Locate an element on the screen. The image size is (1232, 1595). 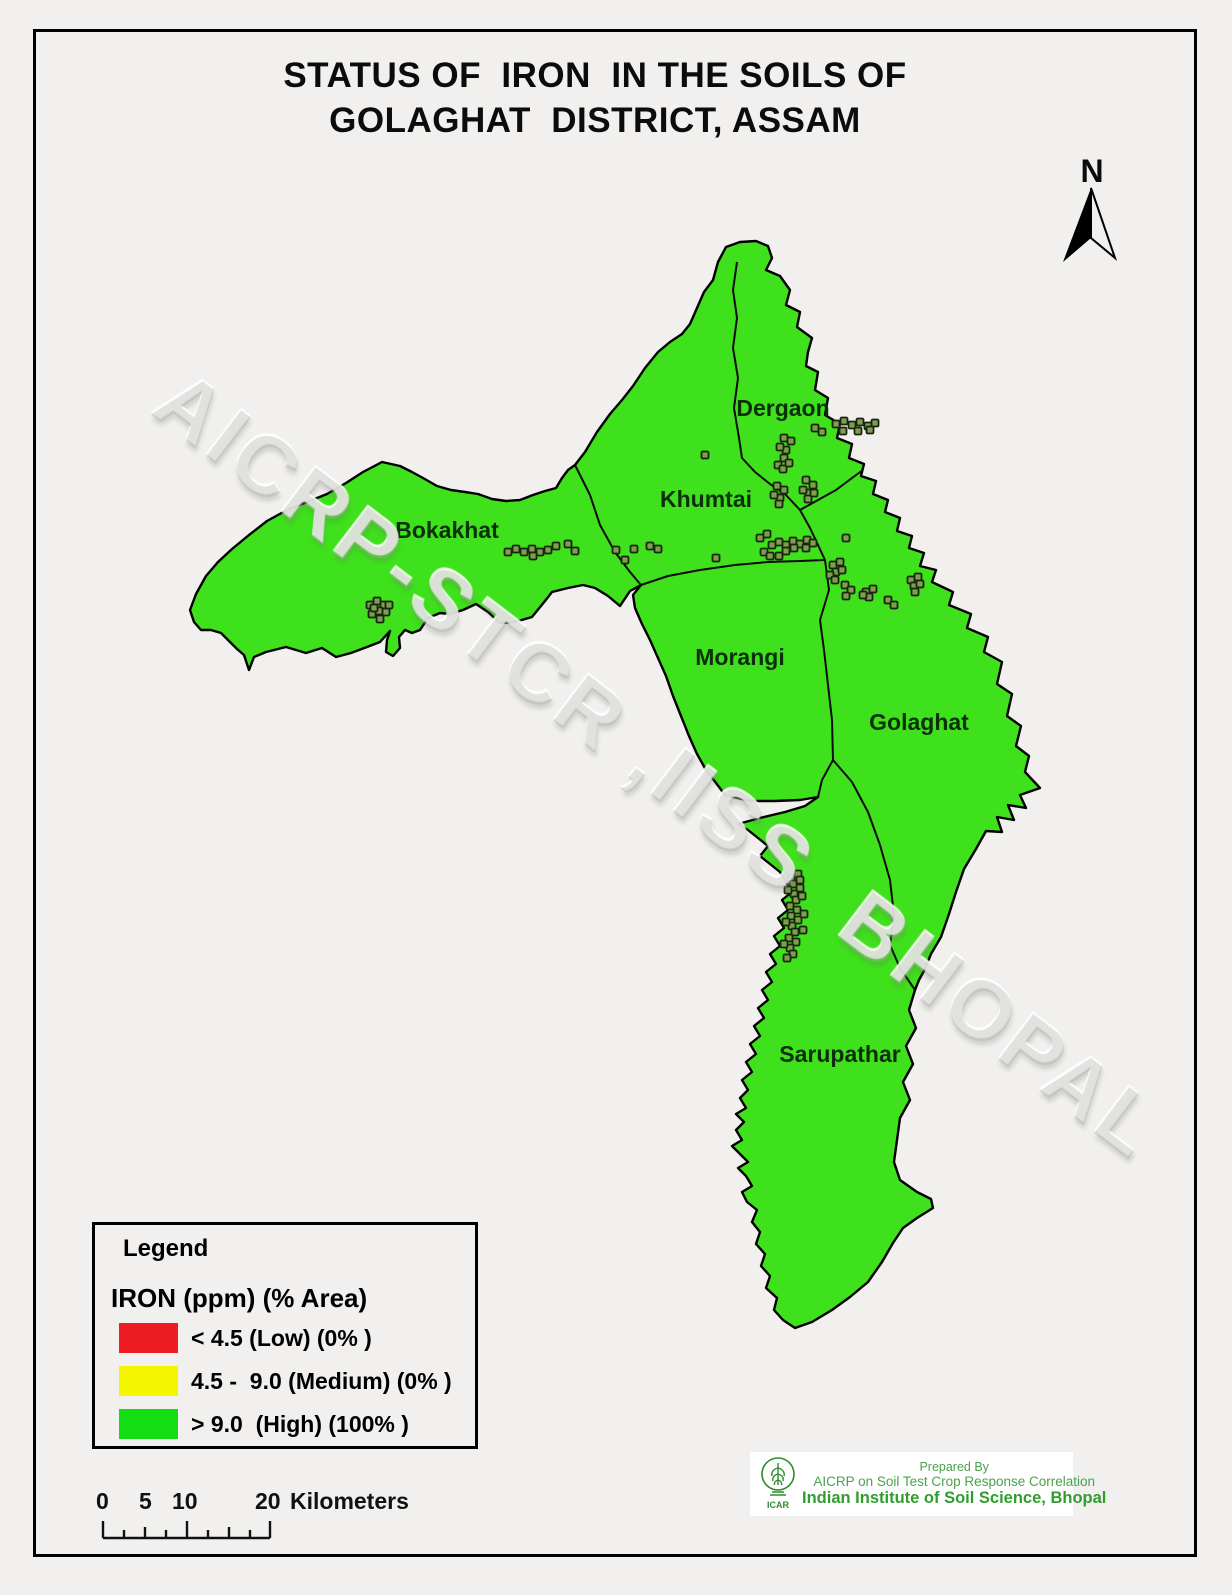
boundary-morangi-sarupathar is located at coordinates (825, 778).